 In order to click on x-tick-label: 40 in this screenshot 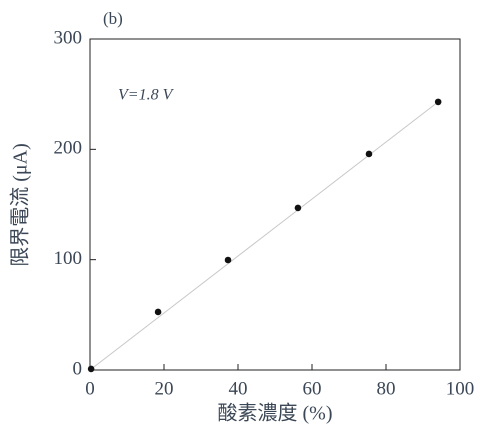, I will do `click(238, 388)`.